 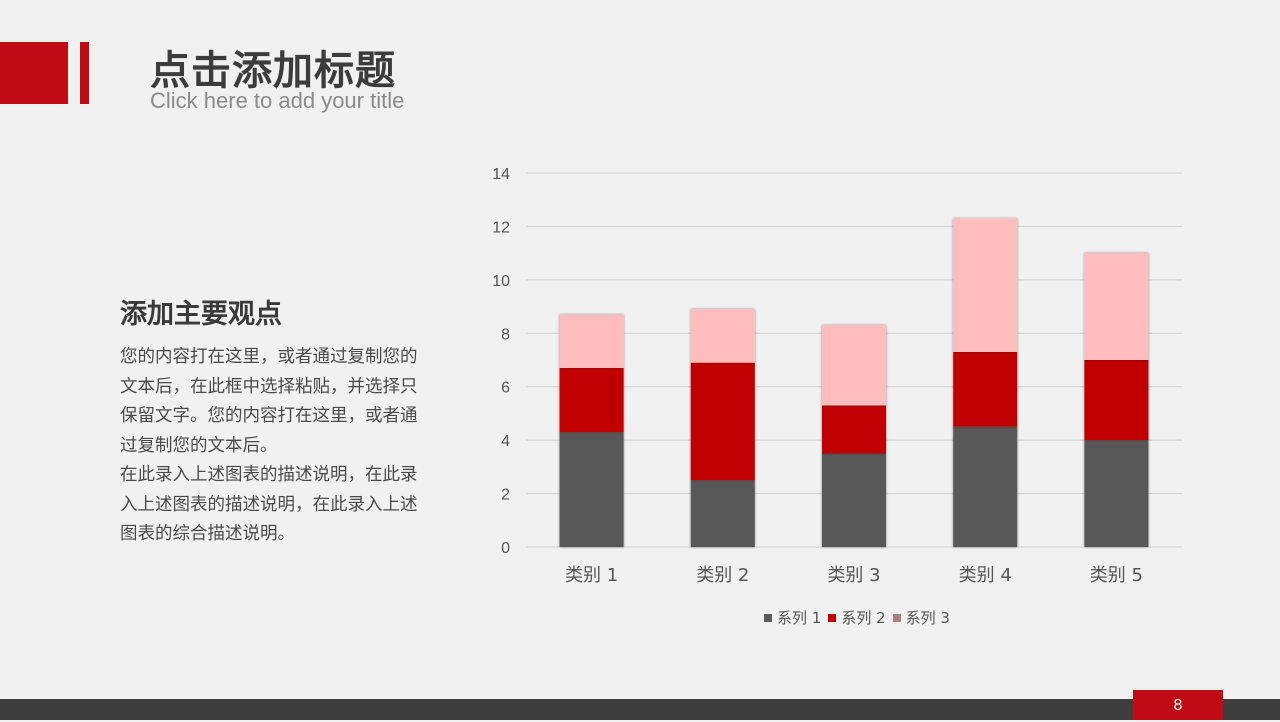 I want to click on x-tick-label-4: 类别 4, so click(x=985, y=575).